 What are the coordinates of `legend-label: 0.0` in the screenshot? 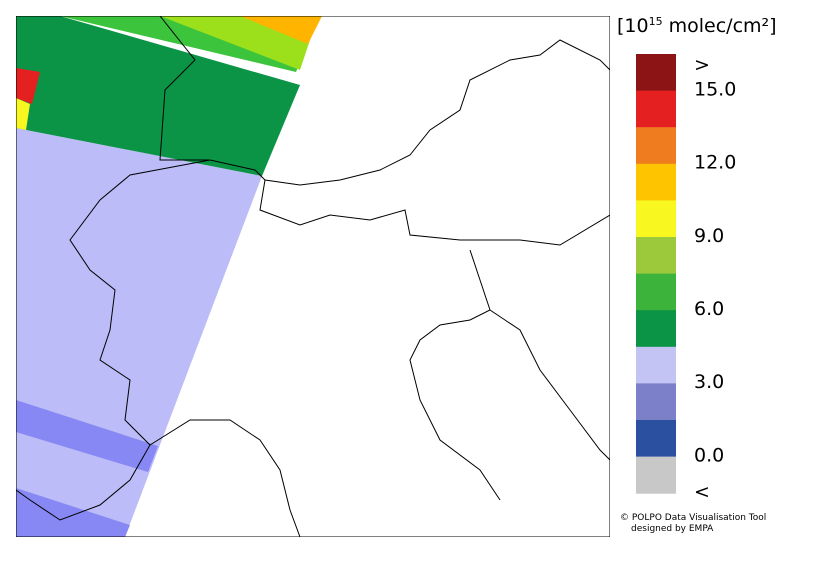 It's located at (709, 455).